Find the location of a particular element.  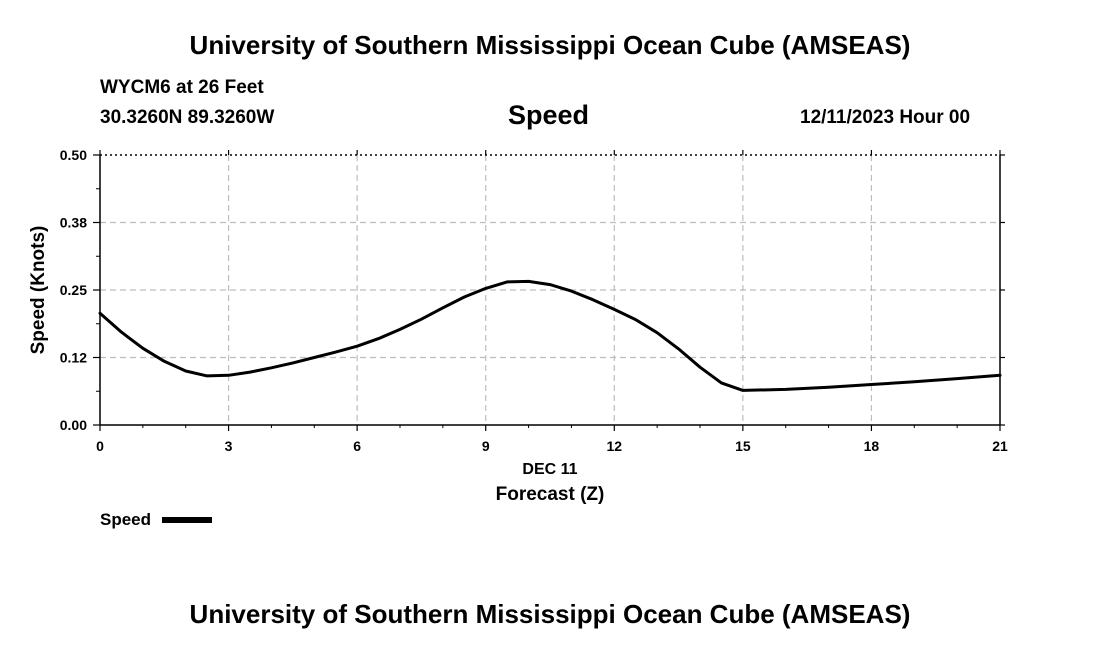

y-tick-label: 0.50 is located at coordinates (73, 155).